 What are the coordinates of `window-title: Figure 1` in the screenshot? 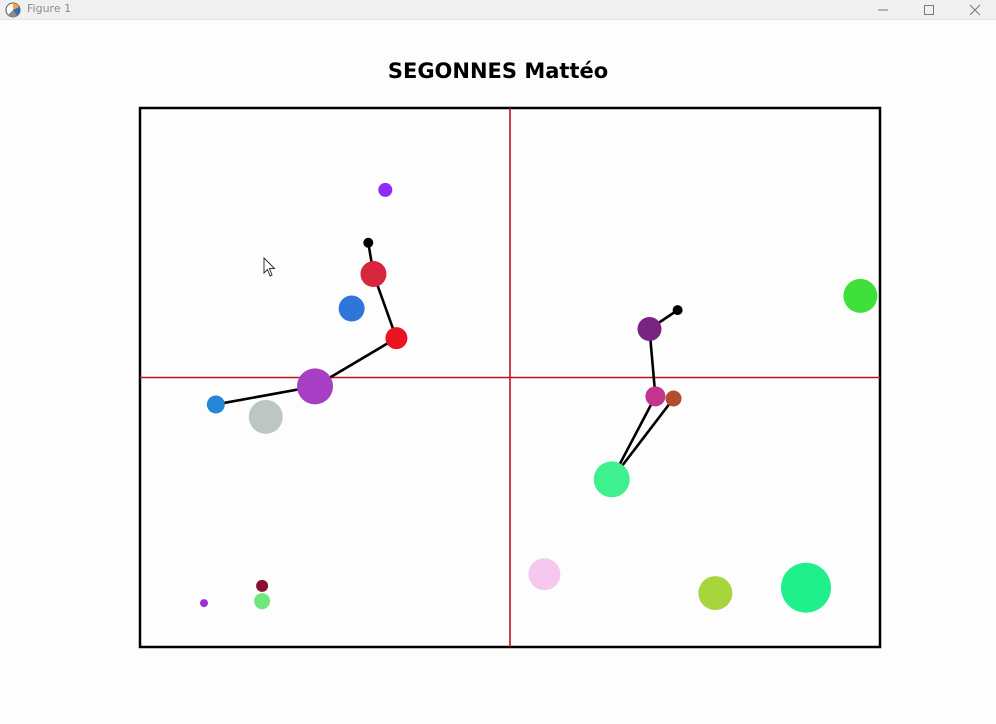 It's located at (49, 8).